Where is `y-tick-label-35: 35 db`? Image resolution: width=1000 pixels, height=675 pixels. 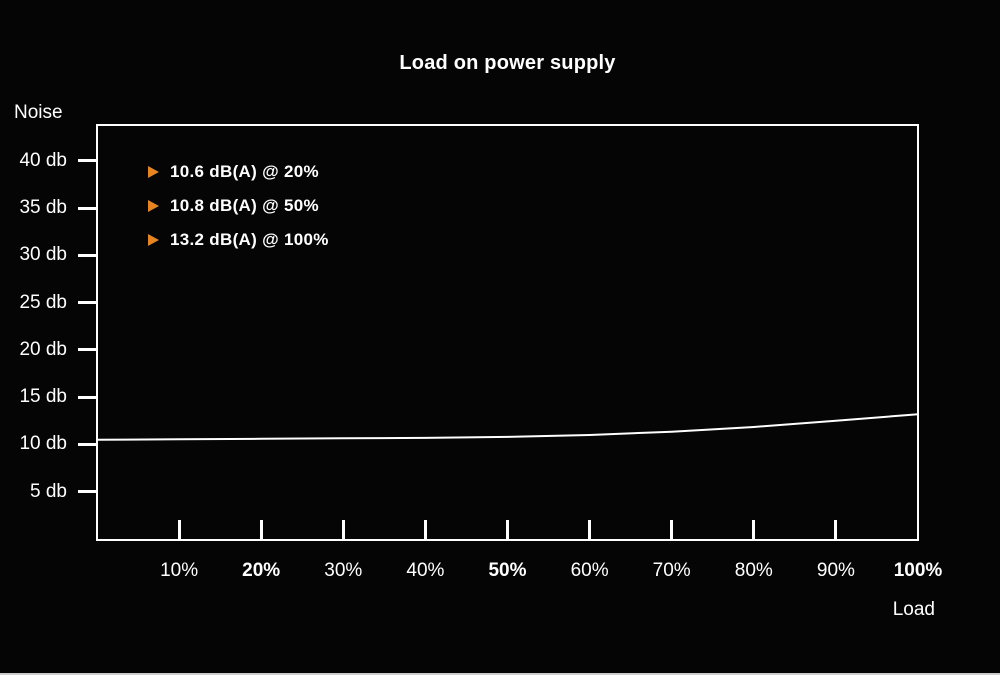
y-tick-label-35: 35 db is located at coordinates (43, 208).